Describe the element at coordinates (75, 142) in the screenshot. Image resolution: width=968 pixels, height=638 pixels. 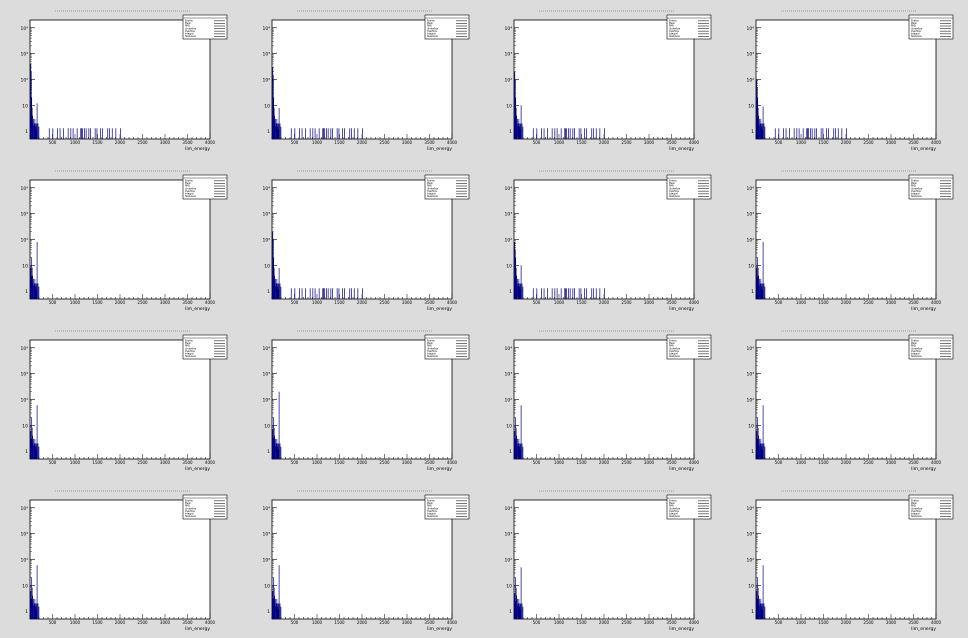
I see `x-tick-label: 1000` at that location.